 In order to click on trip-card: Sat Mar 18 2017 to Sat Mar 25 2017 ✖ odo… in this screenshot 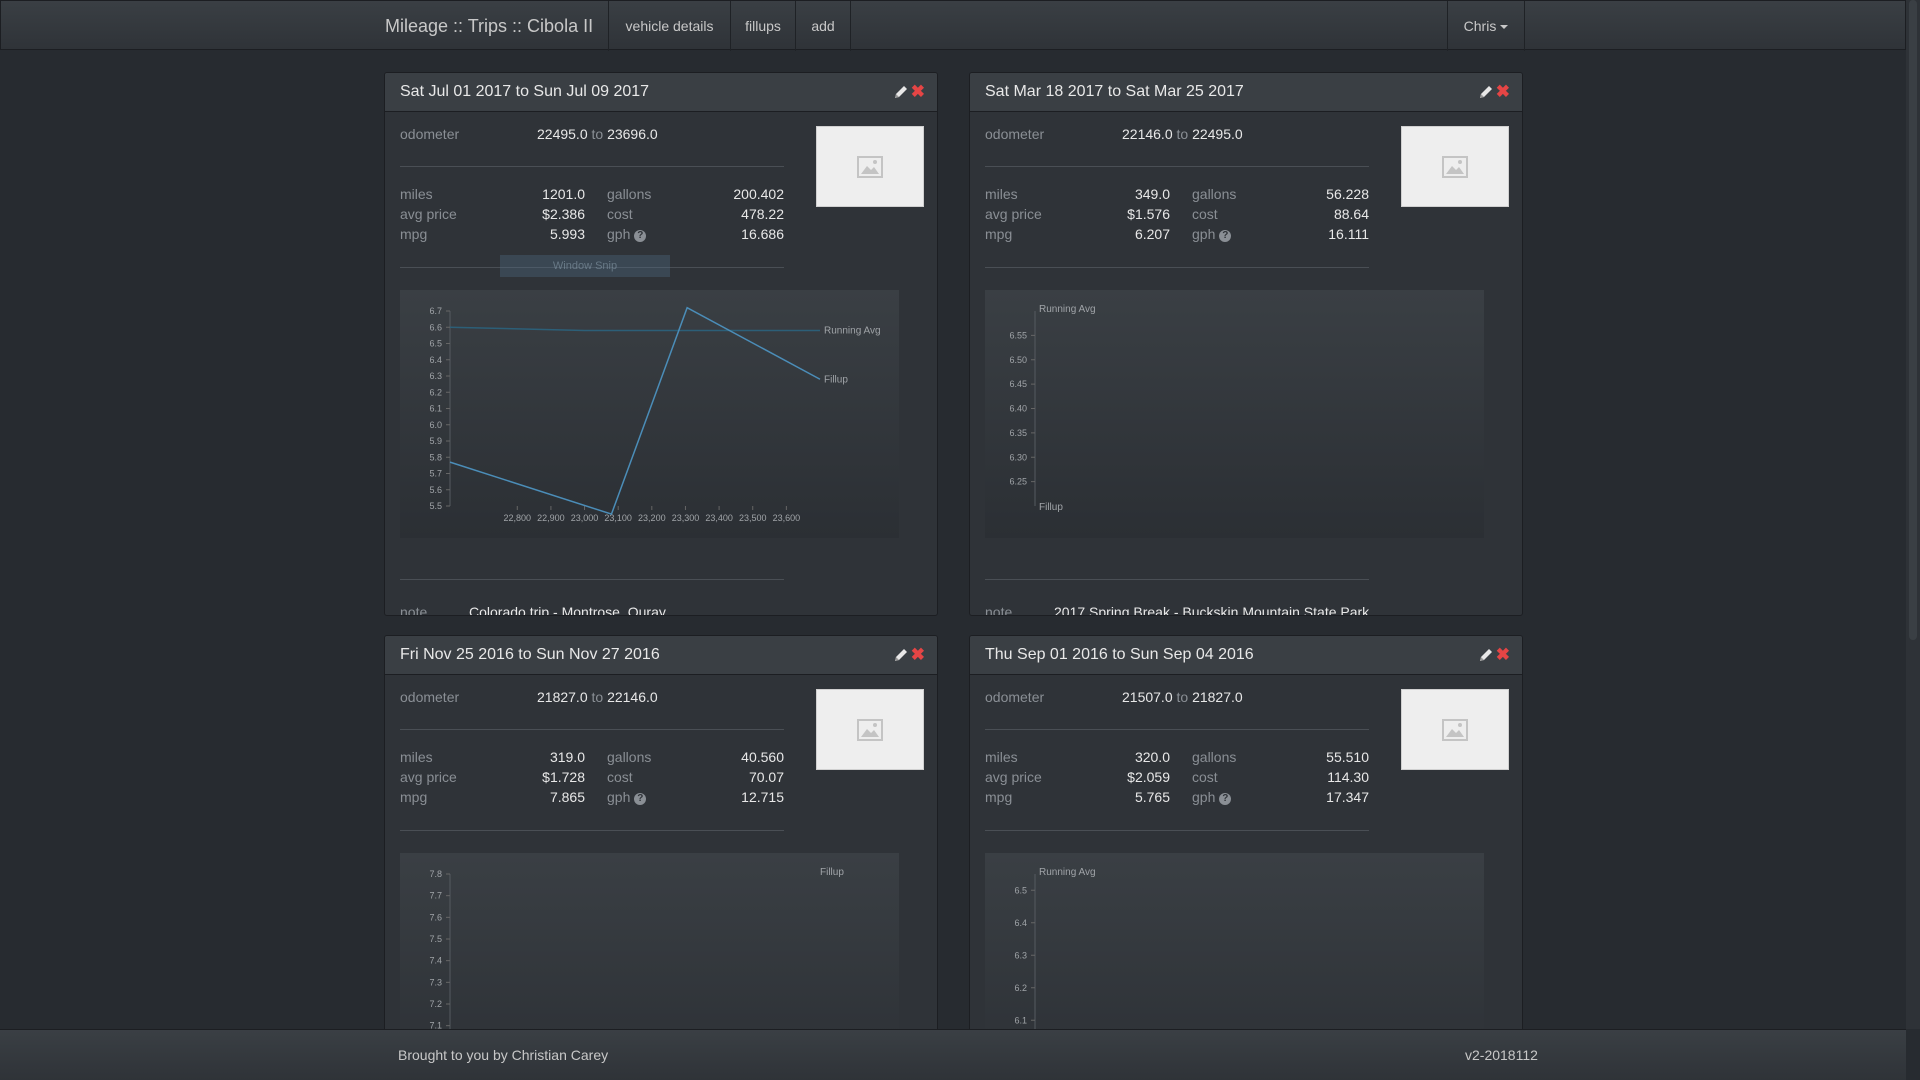, I will do `click(1246, 344)`.